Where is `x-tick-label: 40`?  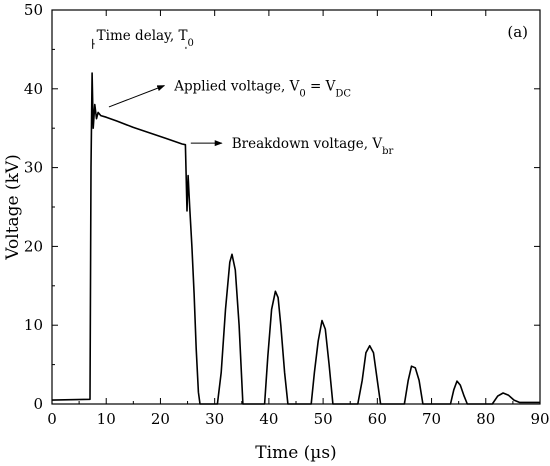
x-tick-label: 40 is located at coordinates (268, 419).